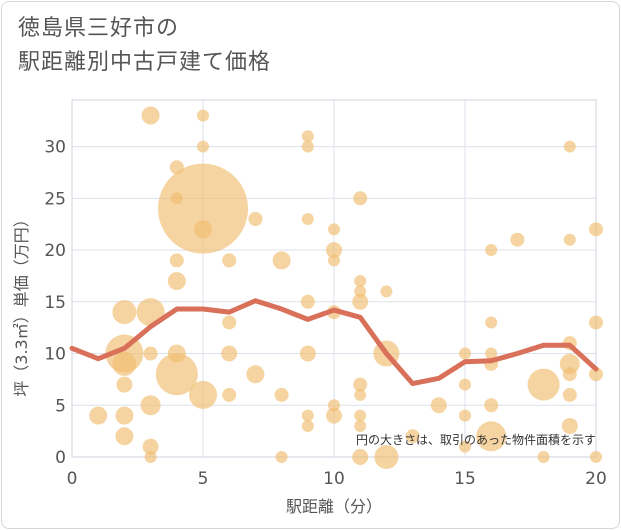  I want to click on average-price-line, so click(334, 342).